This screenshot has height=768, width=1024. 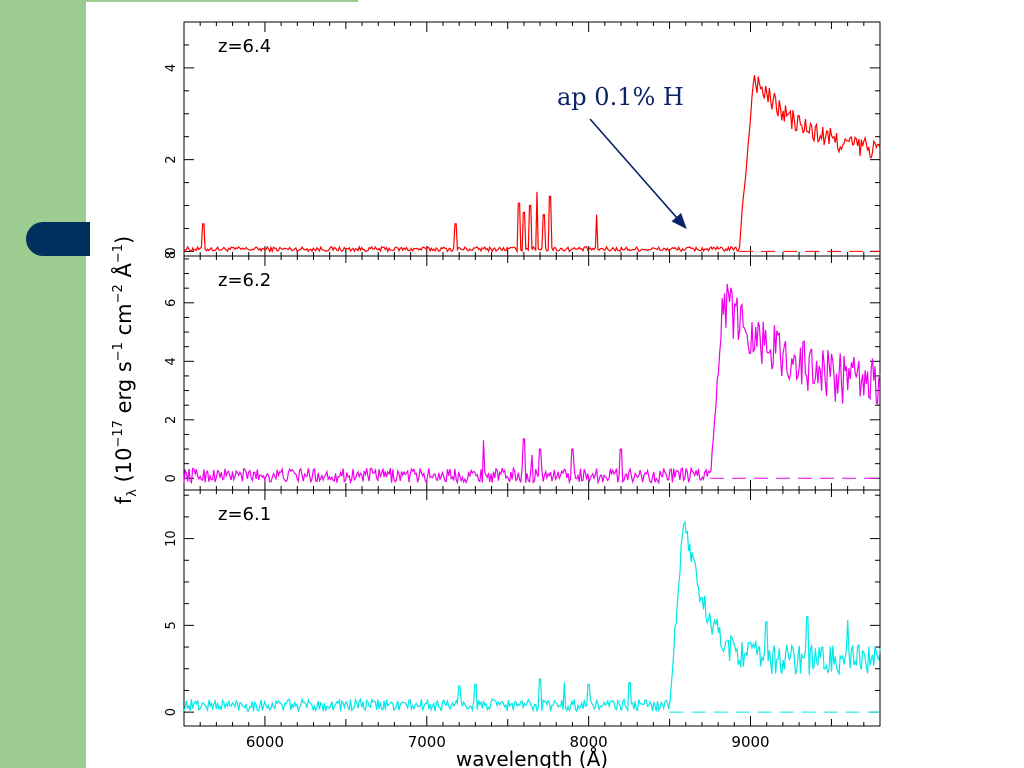 What do you see at coordinates (171, 255) in the screenshot?
I see `y-corner-label: 8` at bounding box center [171, 255].